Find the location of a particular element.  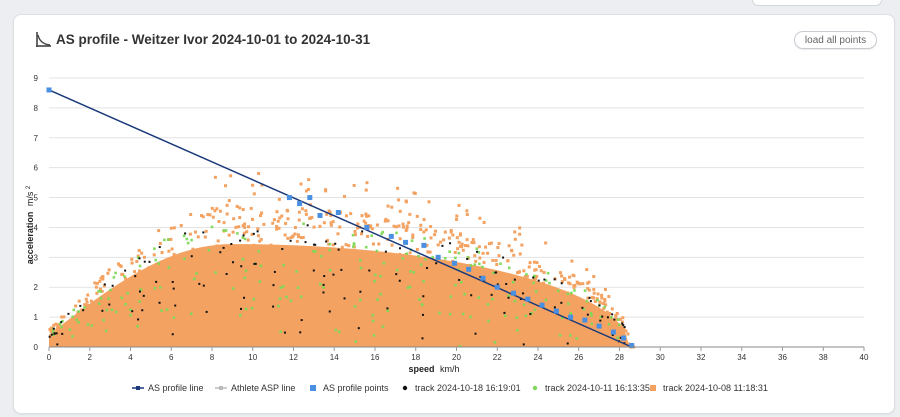

as-profile-point is located at coordinates (497, 287).